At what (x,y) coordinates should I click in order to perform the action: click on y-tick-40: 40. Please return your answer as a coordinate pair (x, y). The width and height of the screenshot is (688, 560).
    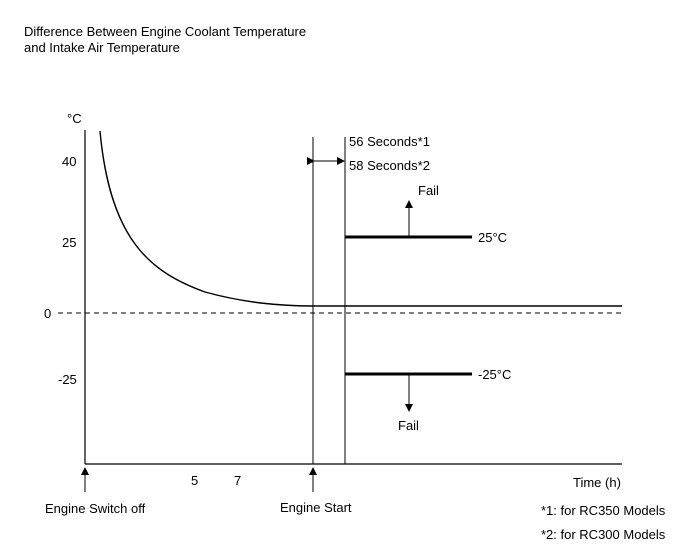
    Looking at the image, I should click on (69, 161).